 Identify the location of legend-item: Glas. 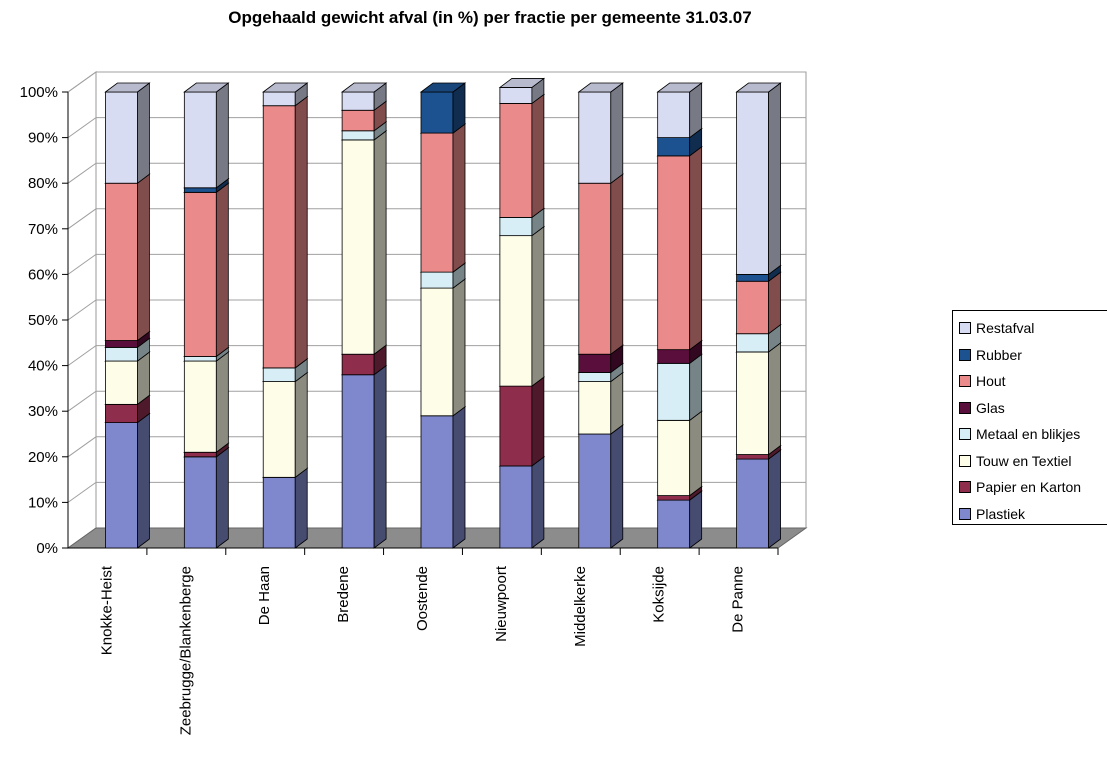
(1033, 408).